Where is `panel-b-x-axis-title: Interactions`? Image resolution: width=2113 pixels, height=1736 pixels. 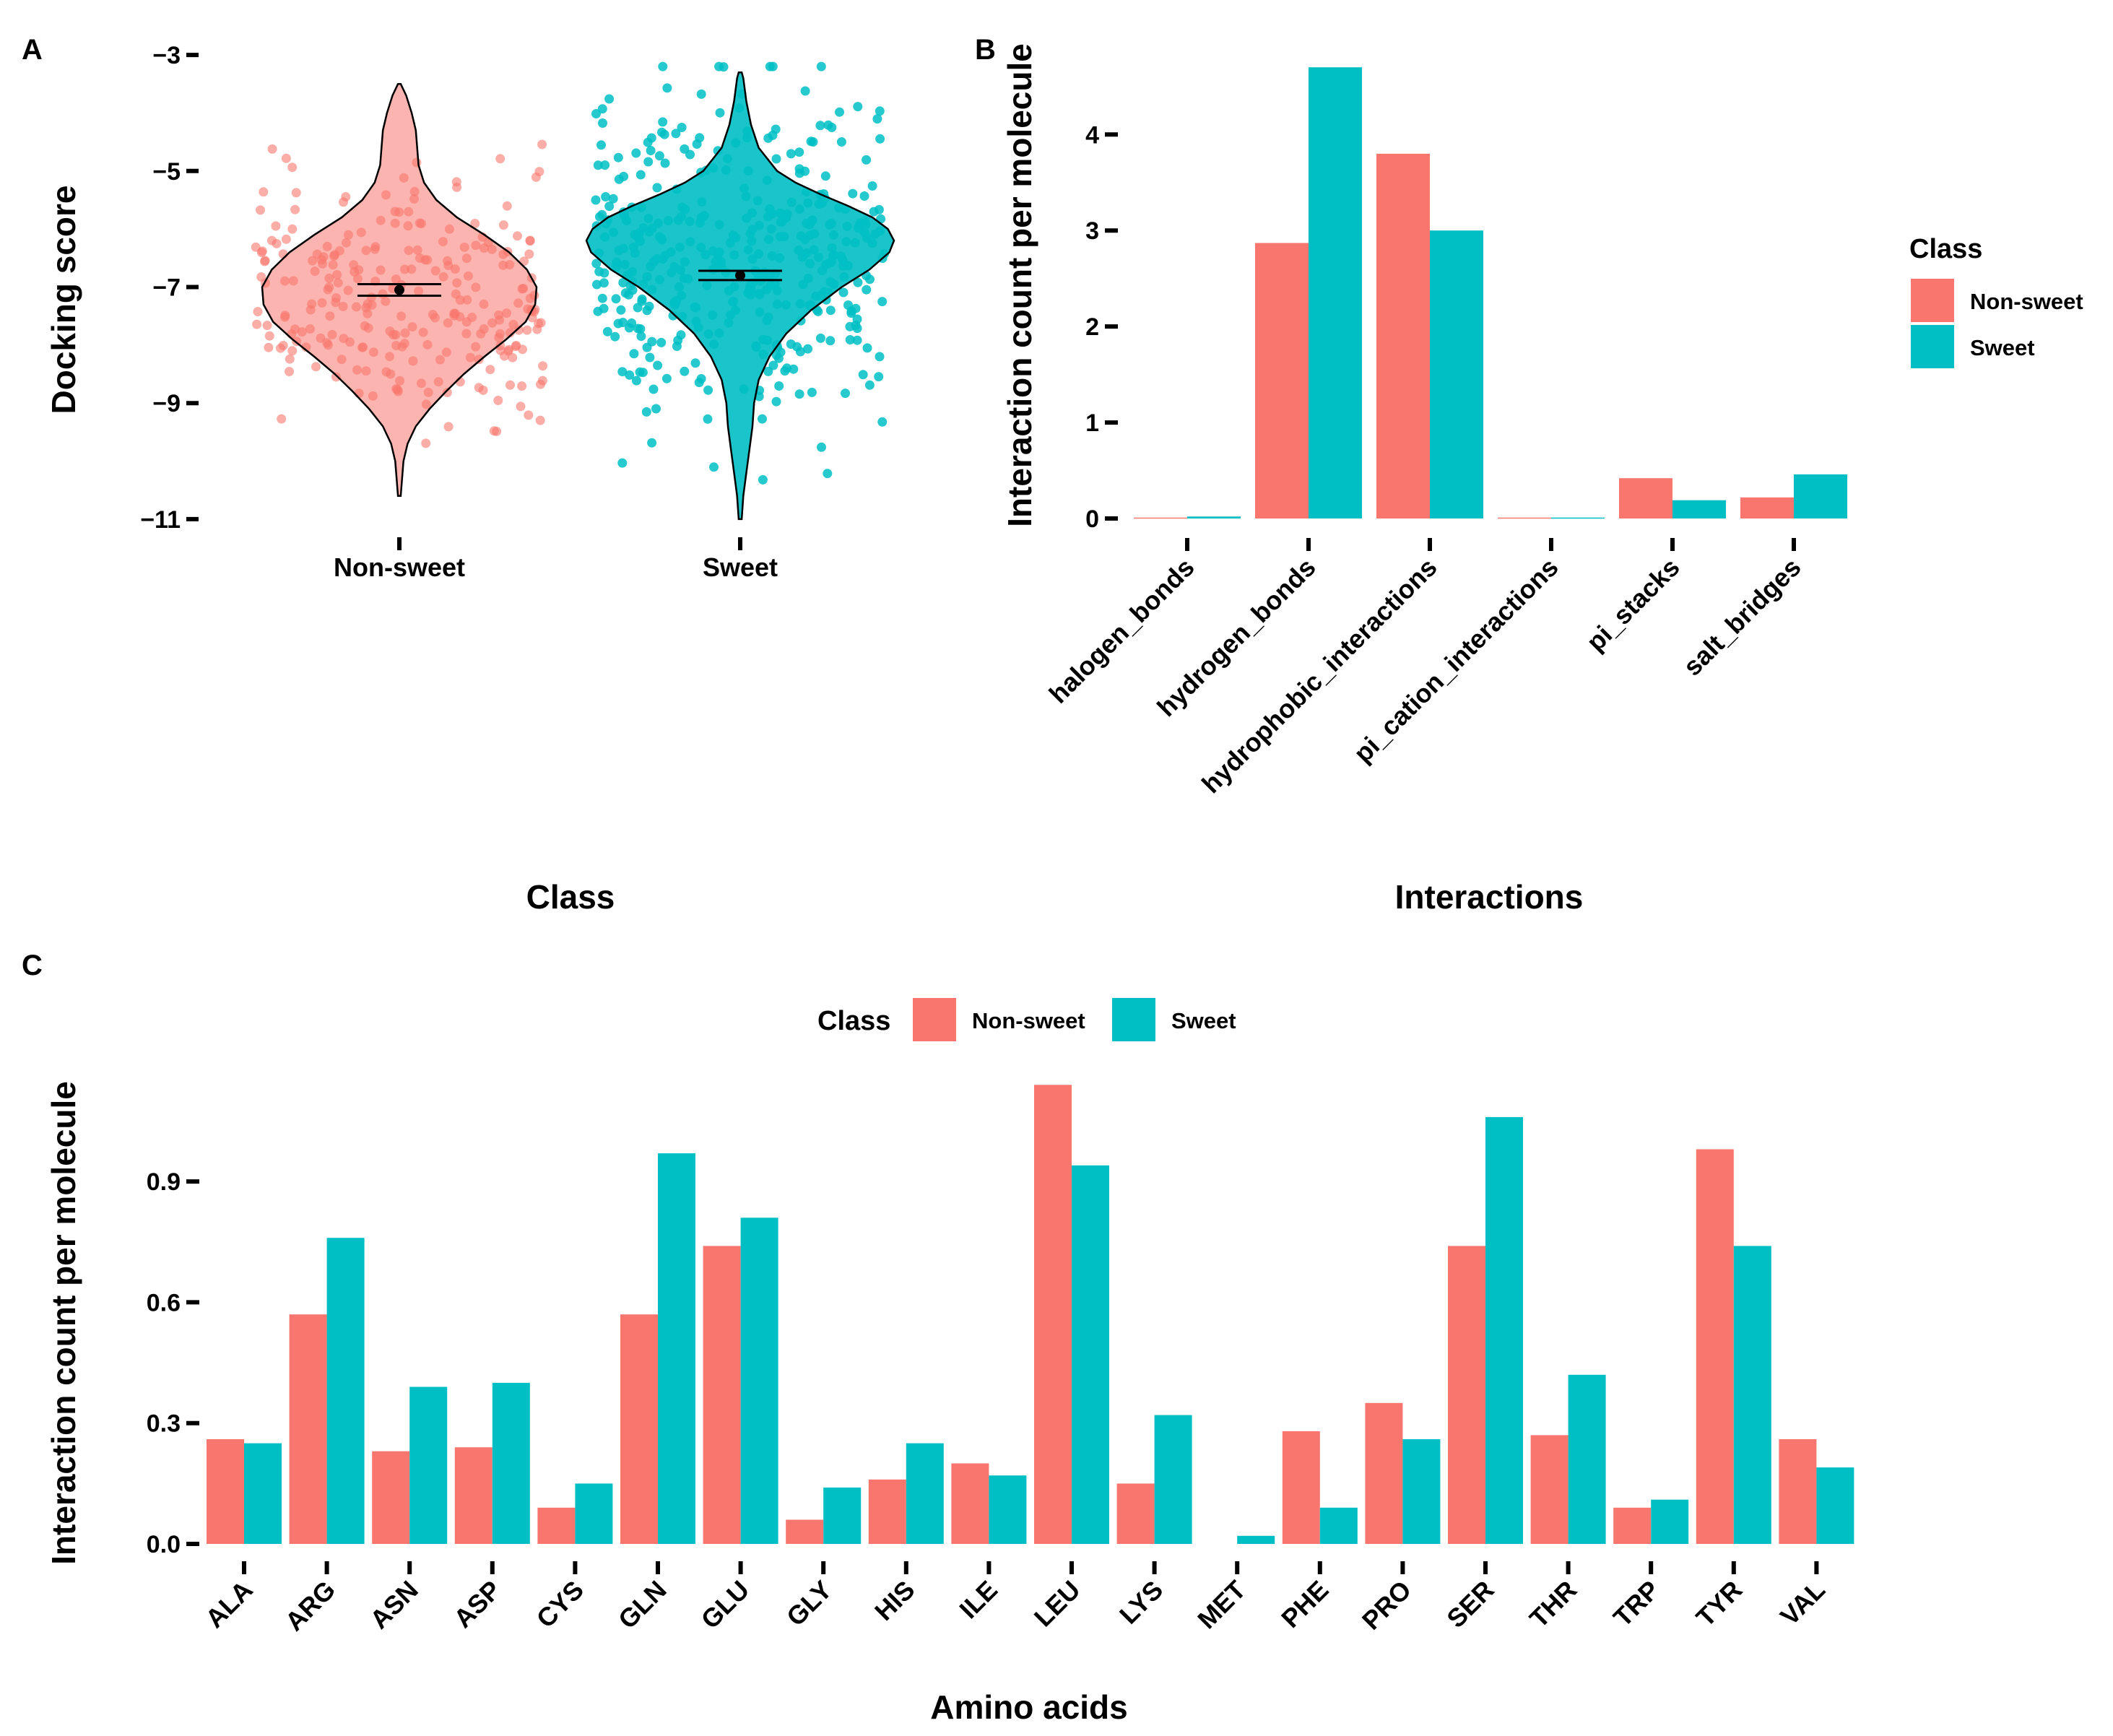 panel-b-x-axis-title: Interactions is located at coordinates (1489, 897).